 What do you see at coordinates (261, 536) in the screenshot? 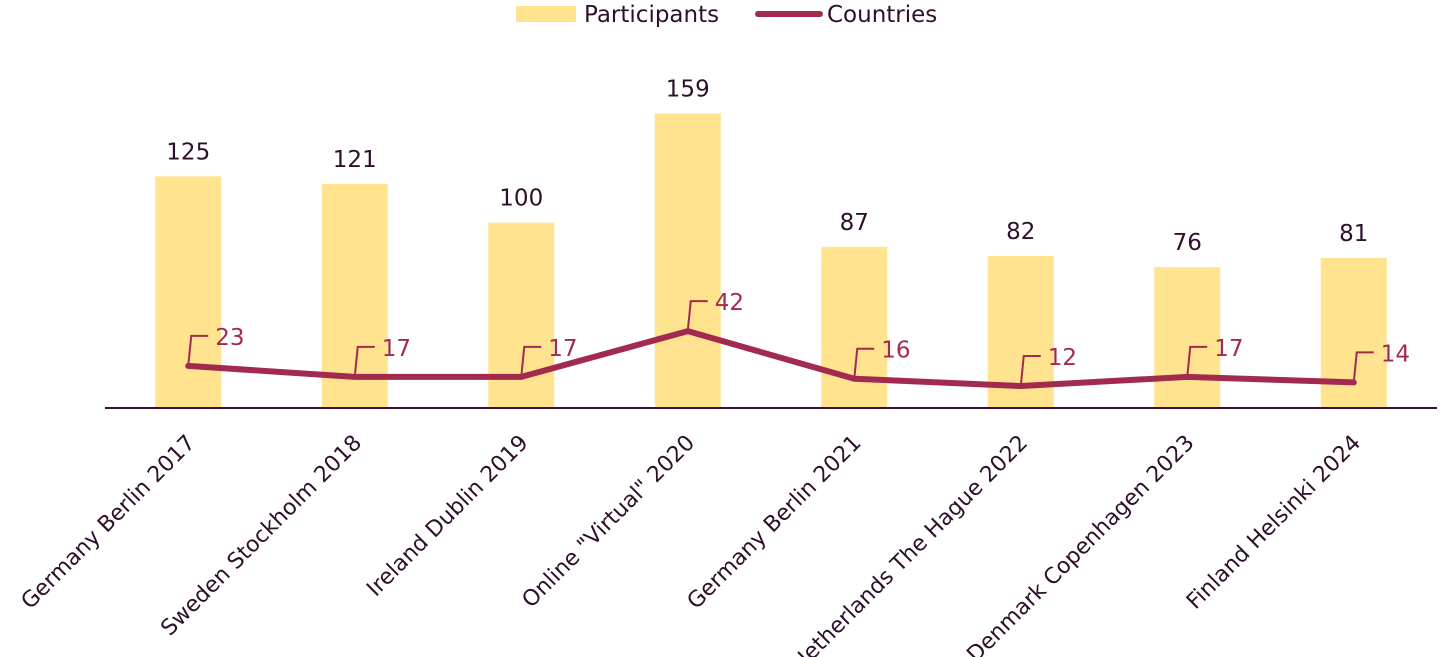
I see `x-tick-label-2: Sweden Stockholm 2018` at bounding box center [261, 536].